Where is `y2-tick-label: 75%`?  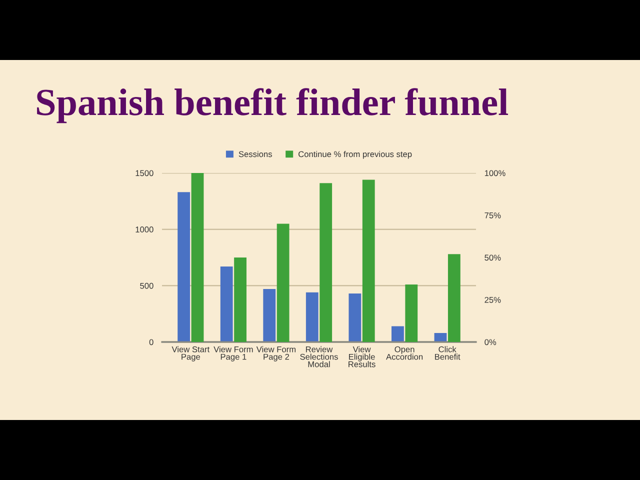
y2-tick-label: 75% is located at coordinates (492, 215).